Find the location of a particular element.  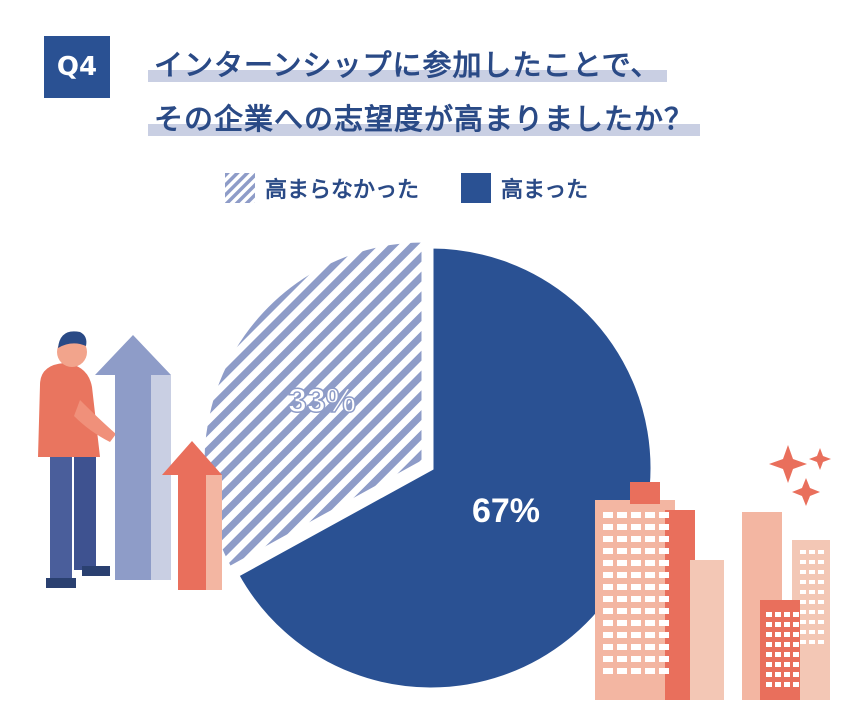

legend-item-increased: 高まった is located at coordinates (524, 188).